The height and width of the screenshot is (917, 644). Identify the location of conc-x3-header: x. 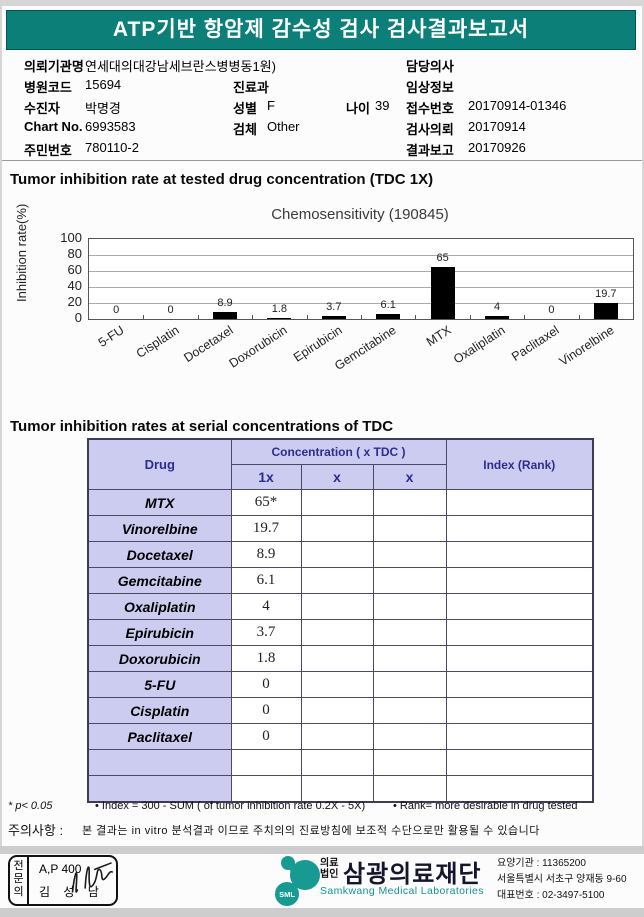
(409, 477).